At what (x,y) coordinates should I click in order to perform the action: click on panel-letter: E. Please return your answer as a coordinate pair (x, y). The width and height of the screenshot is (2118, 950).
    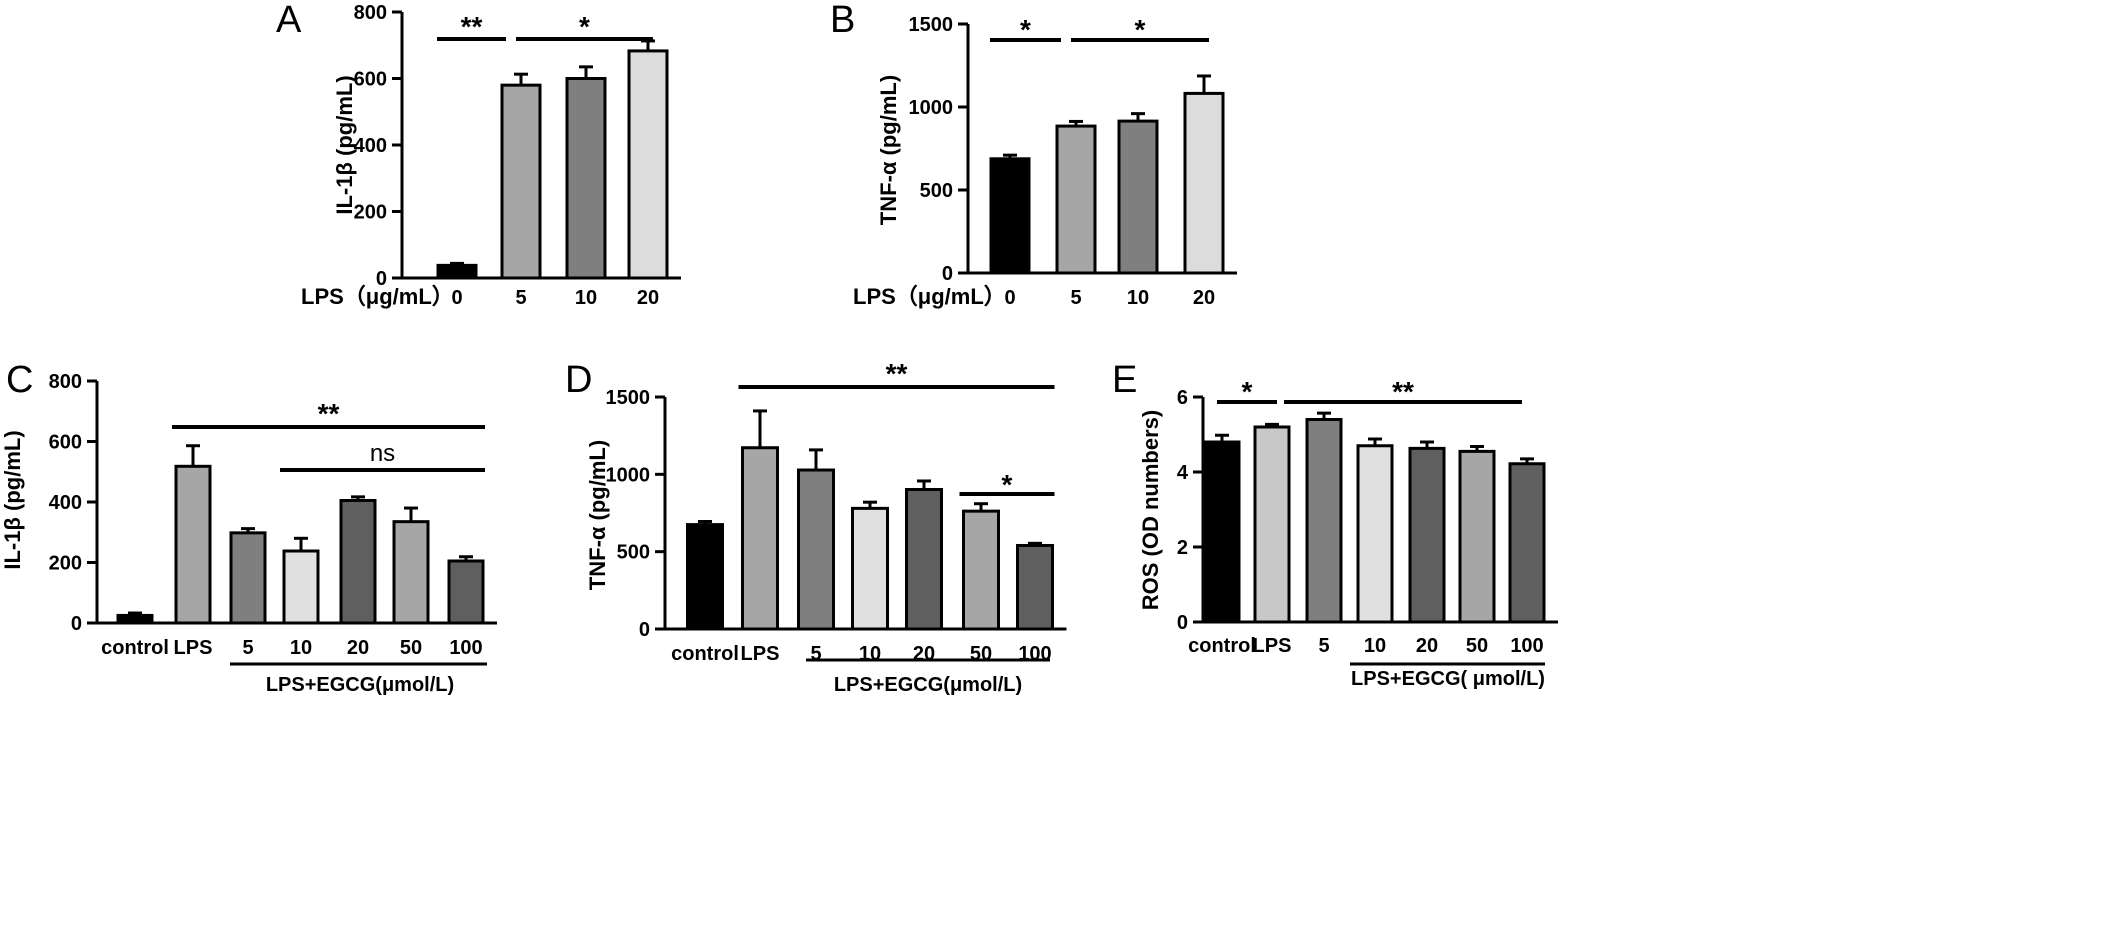
    Looking at the image, I should click on (1124, 380).